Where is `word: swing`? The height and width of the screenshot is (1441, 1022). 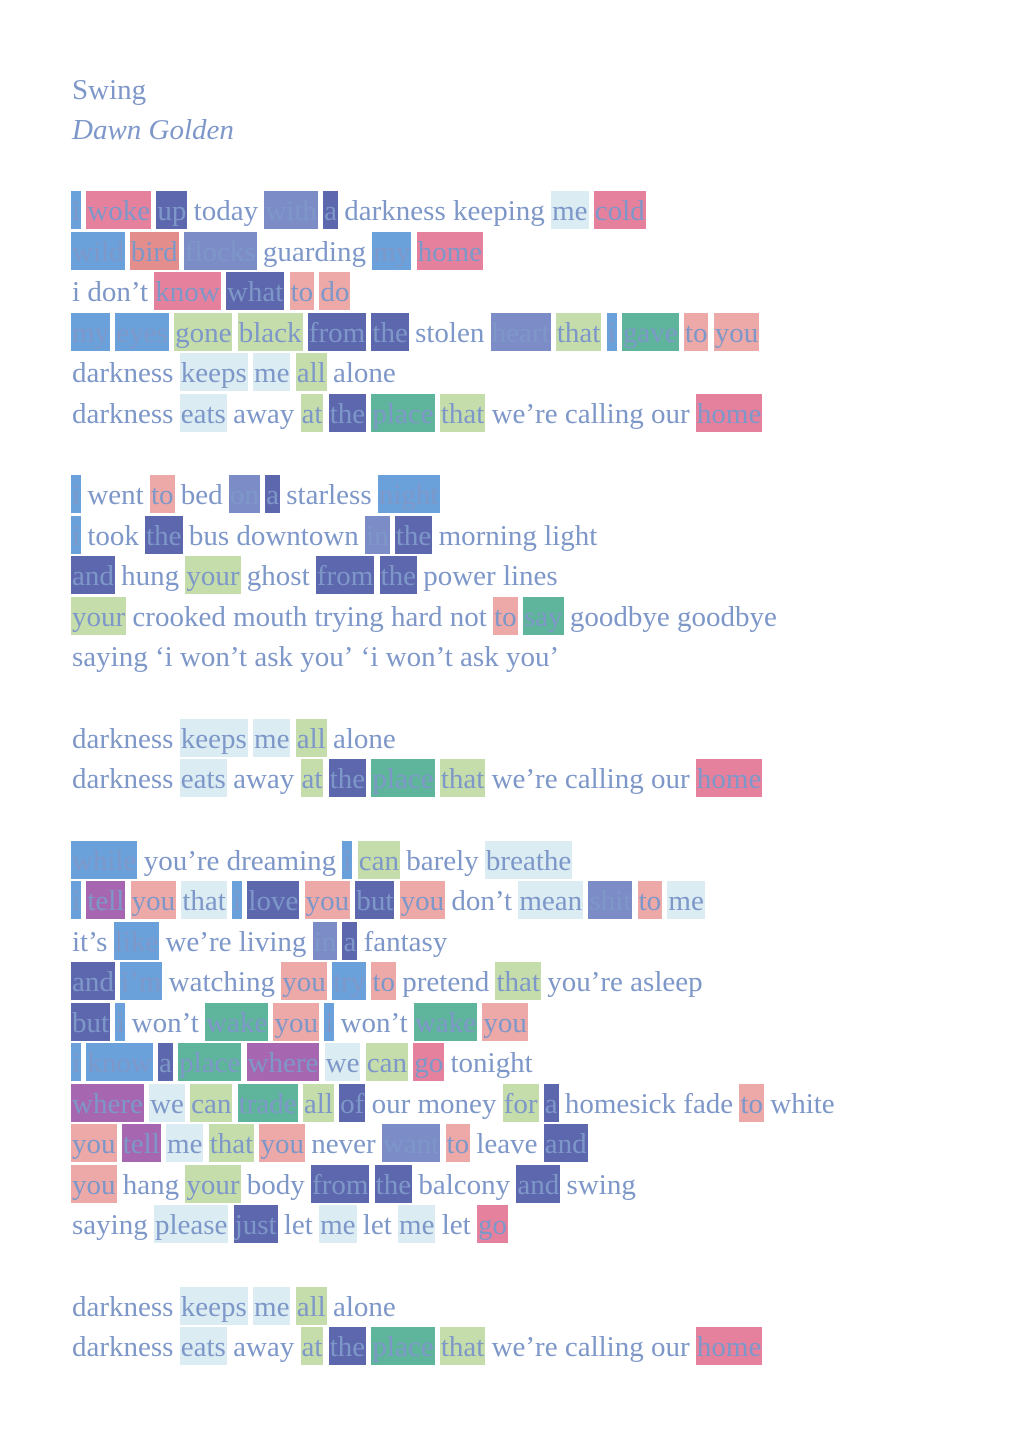 word: swing is located at coordinates (601, 1184).